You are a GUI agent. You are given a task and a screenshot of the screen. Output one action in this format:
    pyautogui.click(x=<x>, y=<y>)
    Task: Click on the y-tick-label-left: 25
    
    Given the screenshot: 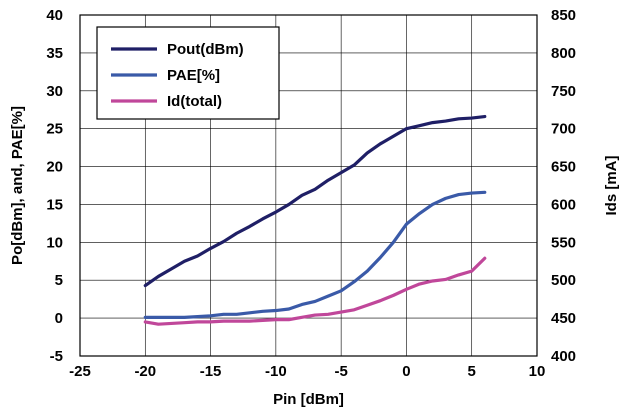 What is the action you would take?
    pyautogui.click(x=54, y=129)
    